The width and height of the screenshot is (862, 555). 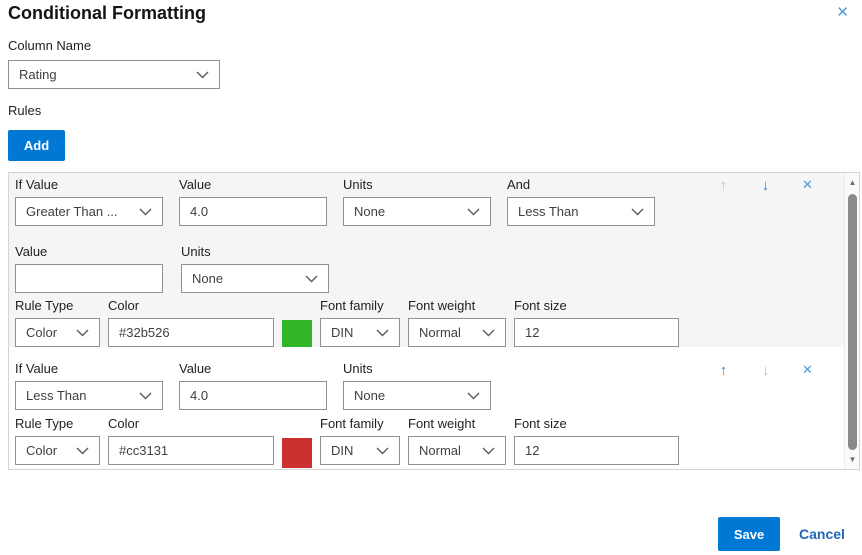 What do you see at coordinates (255, 278) in the screenshot?
I see `units2-dropdown: None` at bounding box center [255, 278].